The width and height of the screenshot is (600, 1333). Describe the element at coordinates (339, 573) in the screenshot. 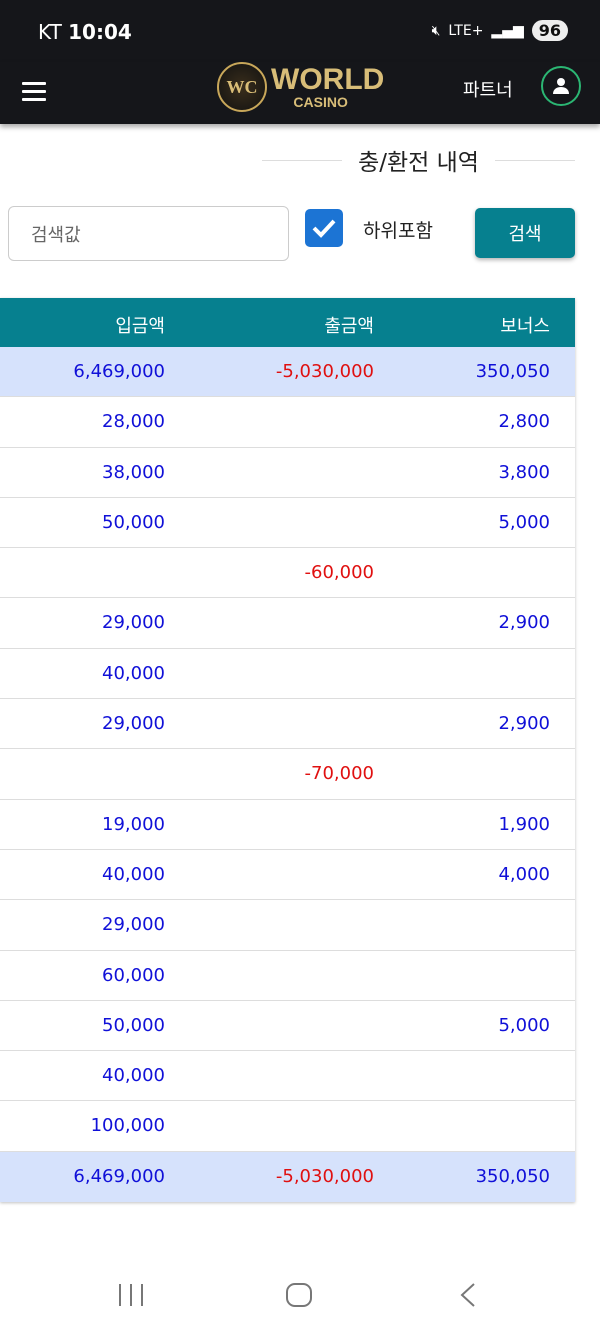

I see `withdraw-cell: -60,000` at that location.